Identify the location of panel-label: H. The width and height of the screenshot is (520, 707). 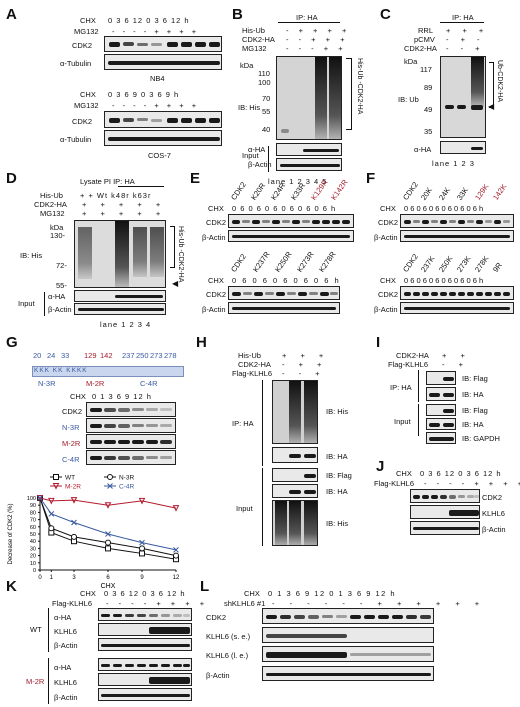
(201, 342).